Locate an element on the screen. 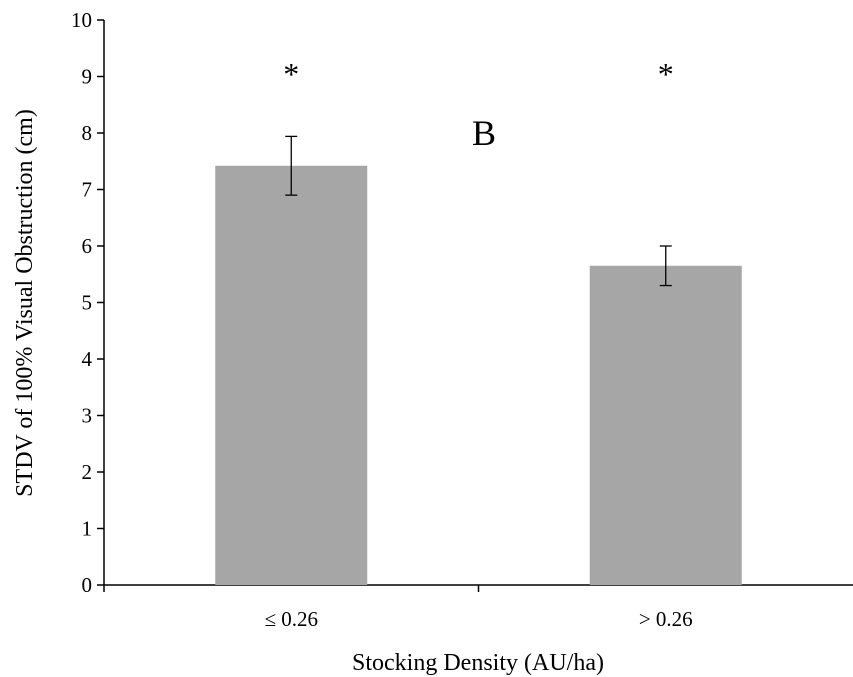 The image size is (853, 677). x-category-label: ≤ 0.26 is located at coordinates (291, 619).